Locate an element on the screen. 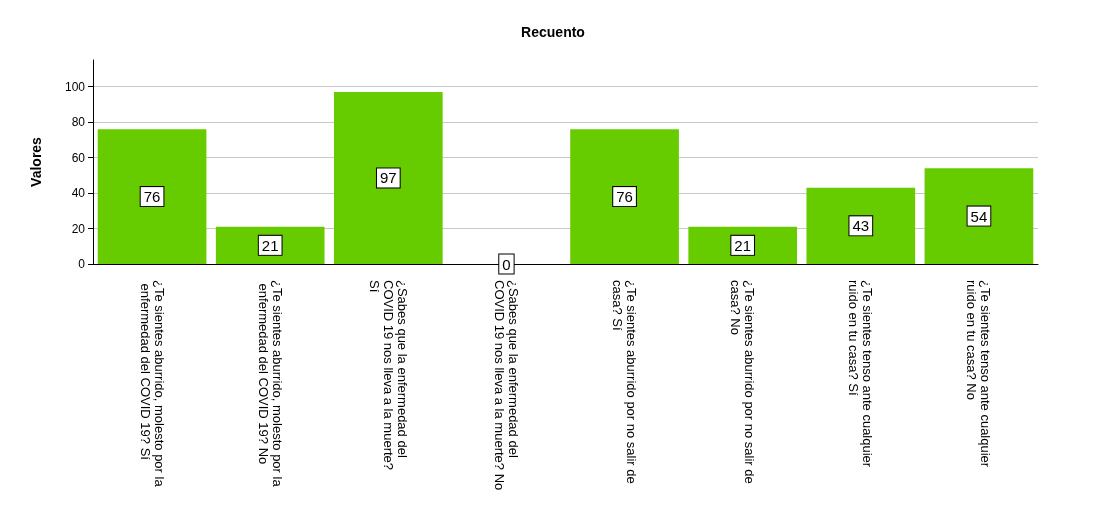 The height and width of the screenshot is (506, 1108). y-axis-title: Valores is located at coordinates (36, 161).